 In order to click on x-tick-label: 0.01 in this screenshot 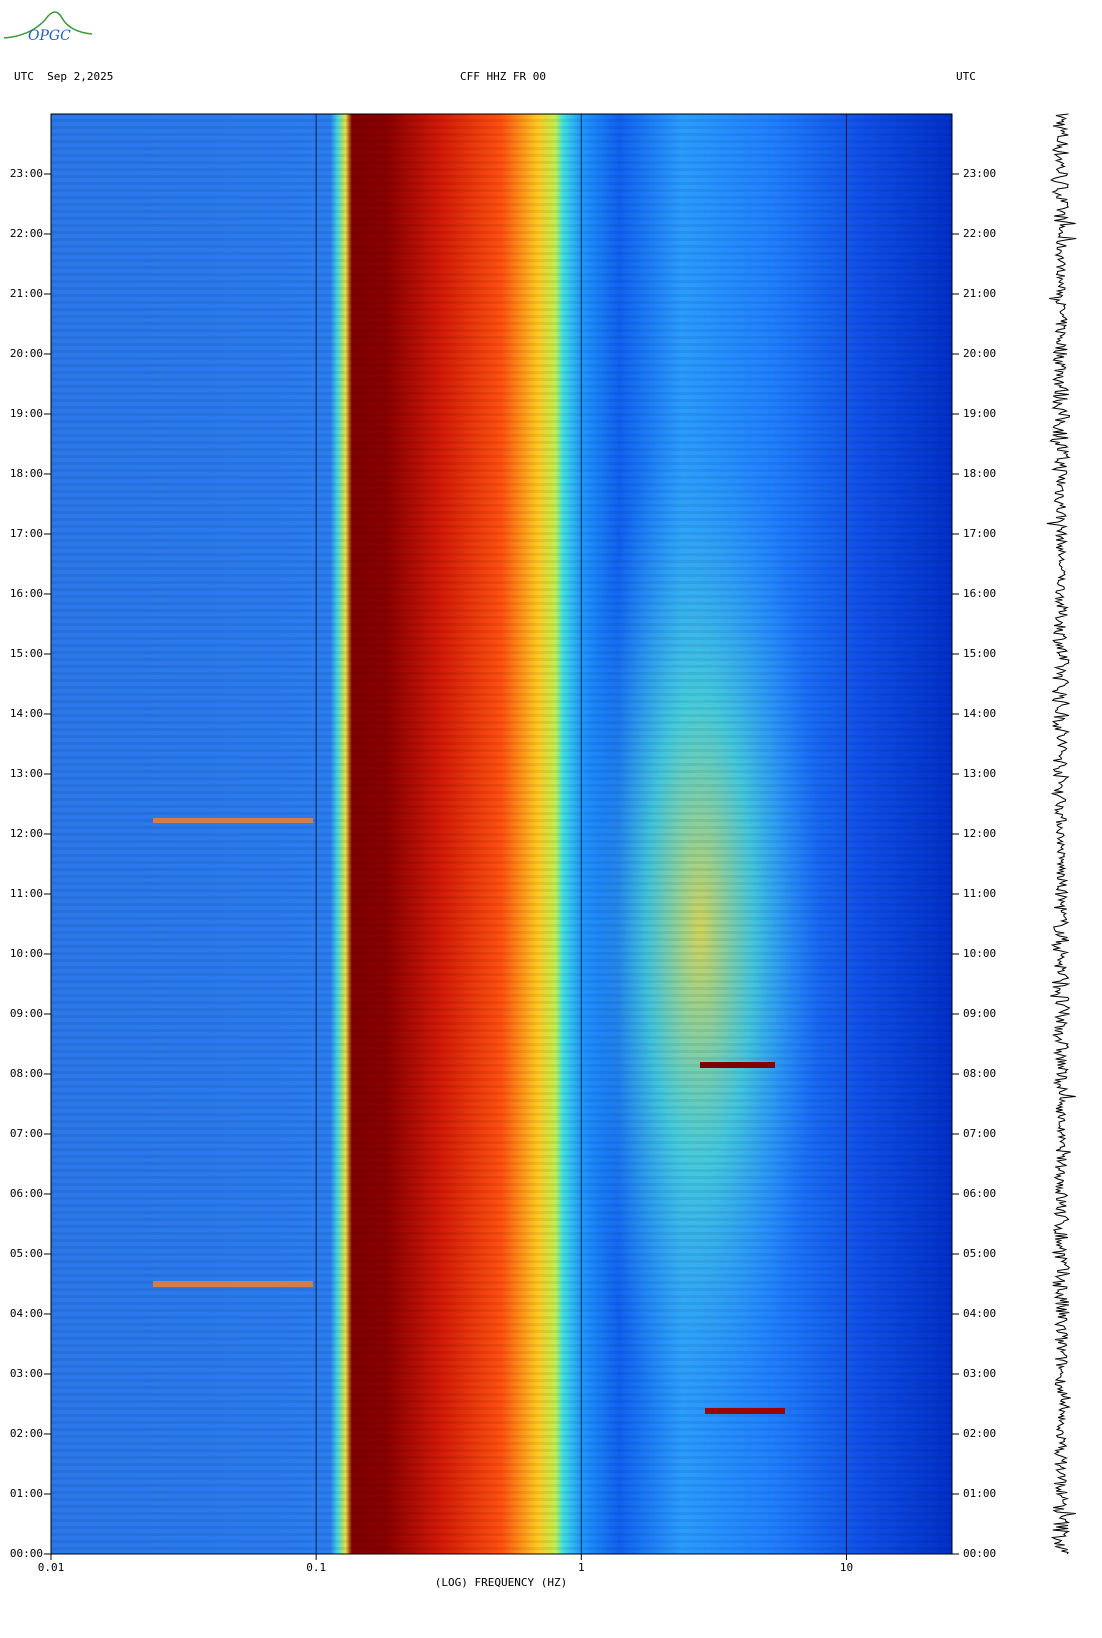, I will do `click(51, 1567)`.